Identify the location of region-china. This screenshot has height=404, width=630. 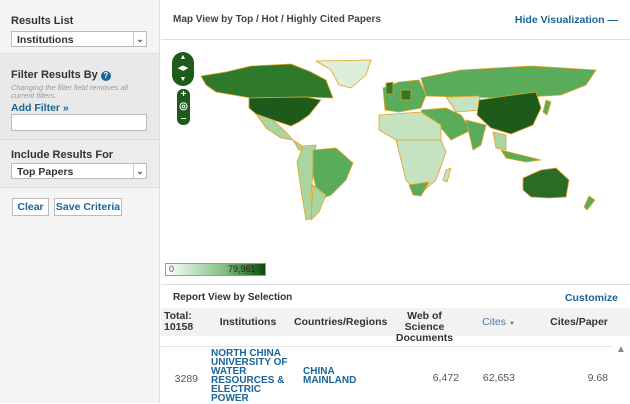
(509, 113).